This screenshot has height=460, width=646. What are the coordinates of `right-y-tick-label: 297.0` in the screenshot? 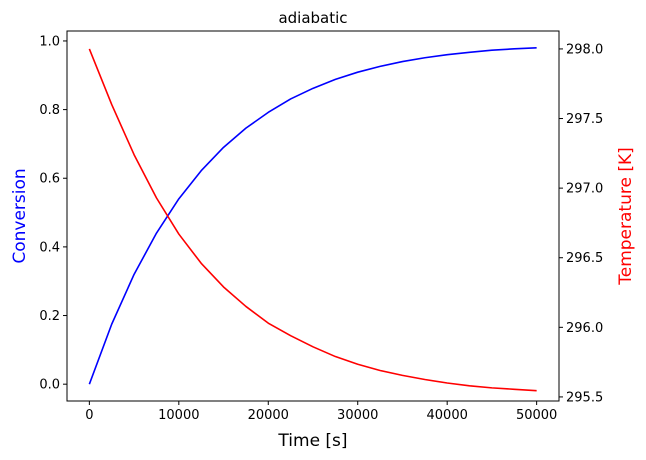 It's located at (584, 189).